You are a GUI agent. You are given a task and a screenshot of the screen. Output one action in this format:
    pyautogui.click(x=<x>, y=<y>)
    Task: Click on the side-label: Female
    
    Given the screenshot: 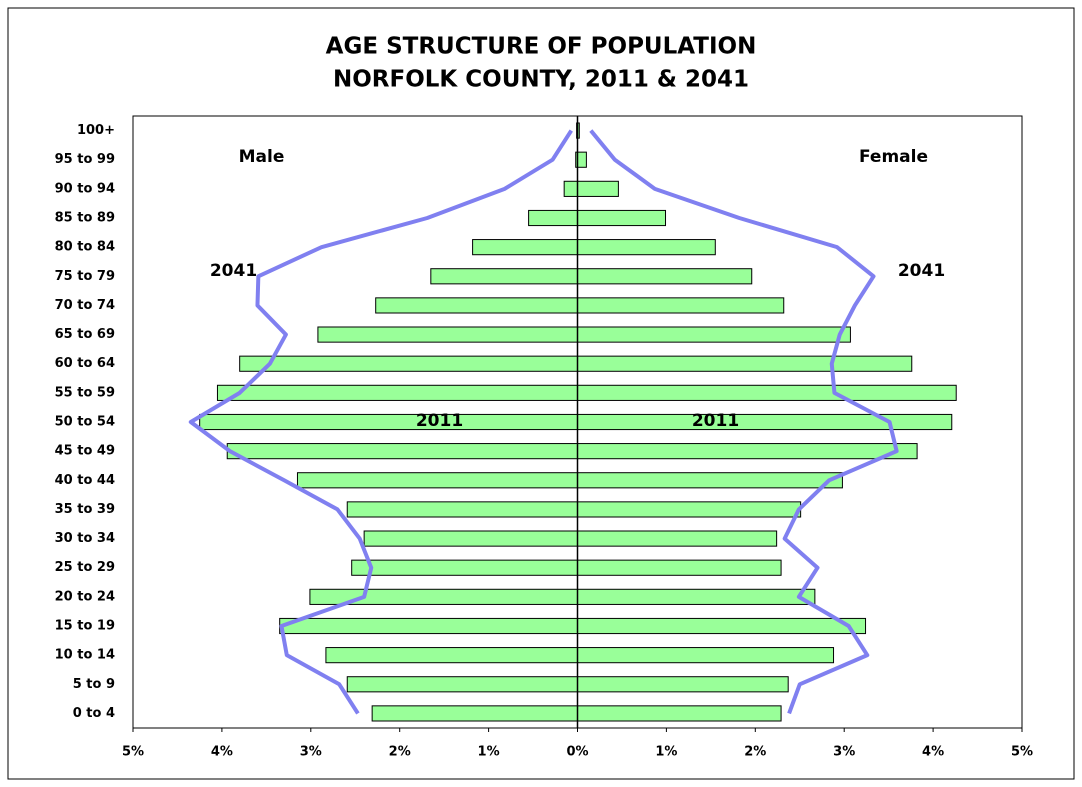 What is the action you would take?
    pyautogui.click(x=893, y=157)
    